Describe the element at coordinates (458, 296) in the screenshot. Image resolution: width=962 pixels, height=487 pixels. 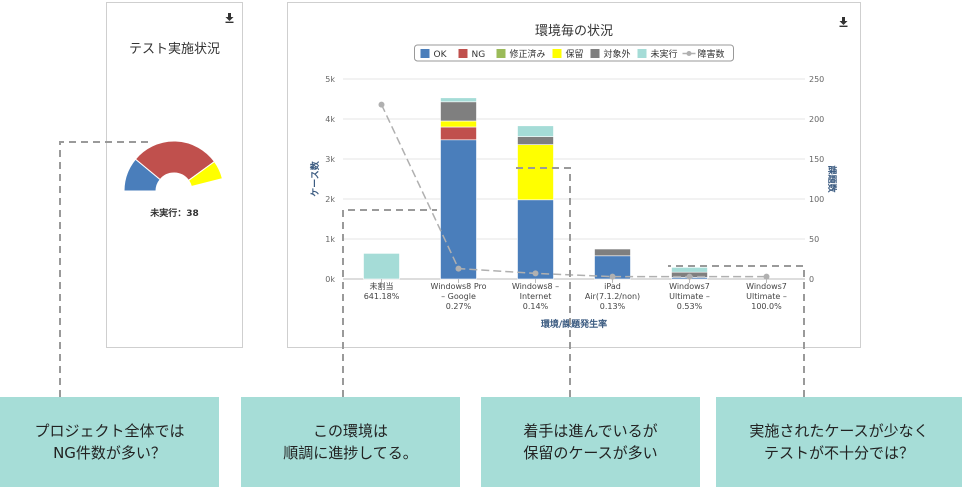
I see `x-tick-label: – Google` at that location.